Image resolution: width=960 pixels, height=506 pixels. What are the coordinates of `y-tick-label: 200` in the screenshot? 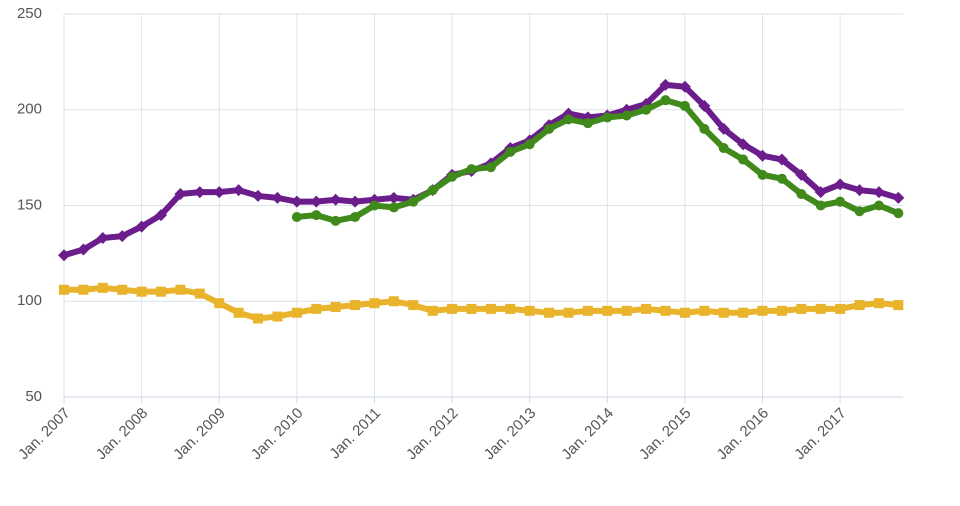 It's located at (29, 109).